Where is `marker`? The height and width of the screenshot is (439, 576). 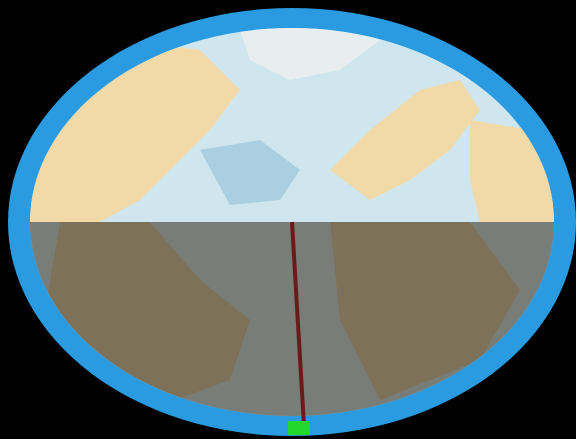 marker is located at coordinates (299, 428).